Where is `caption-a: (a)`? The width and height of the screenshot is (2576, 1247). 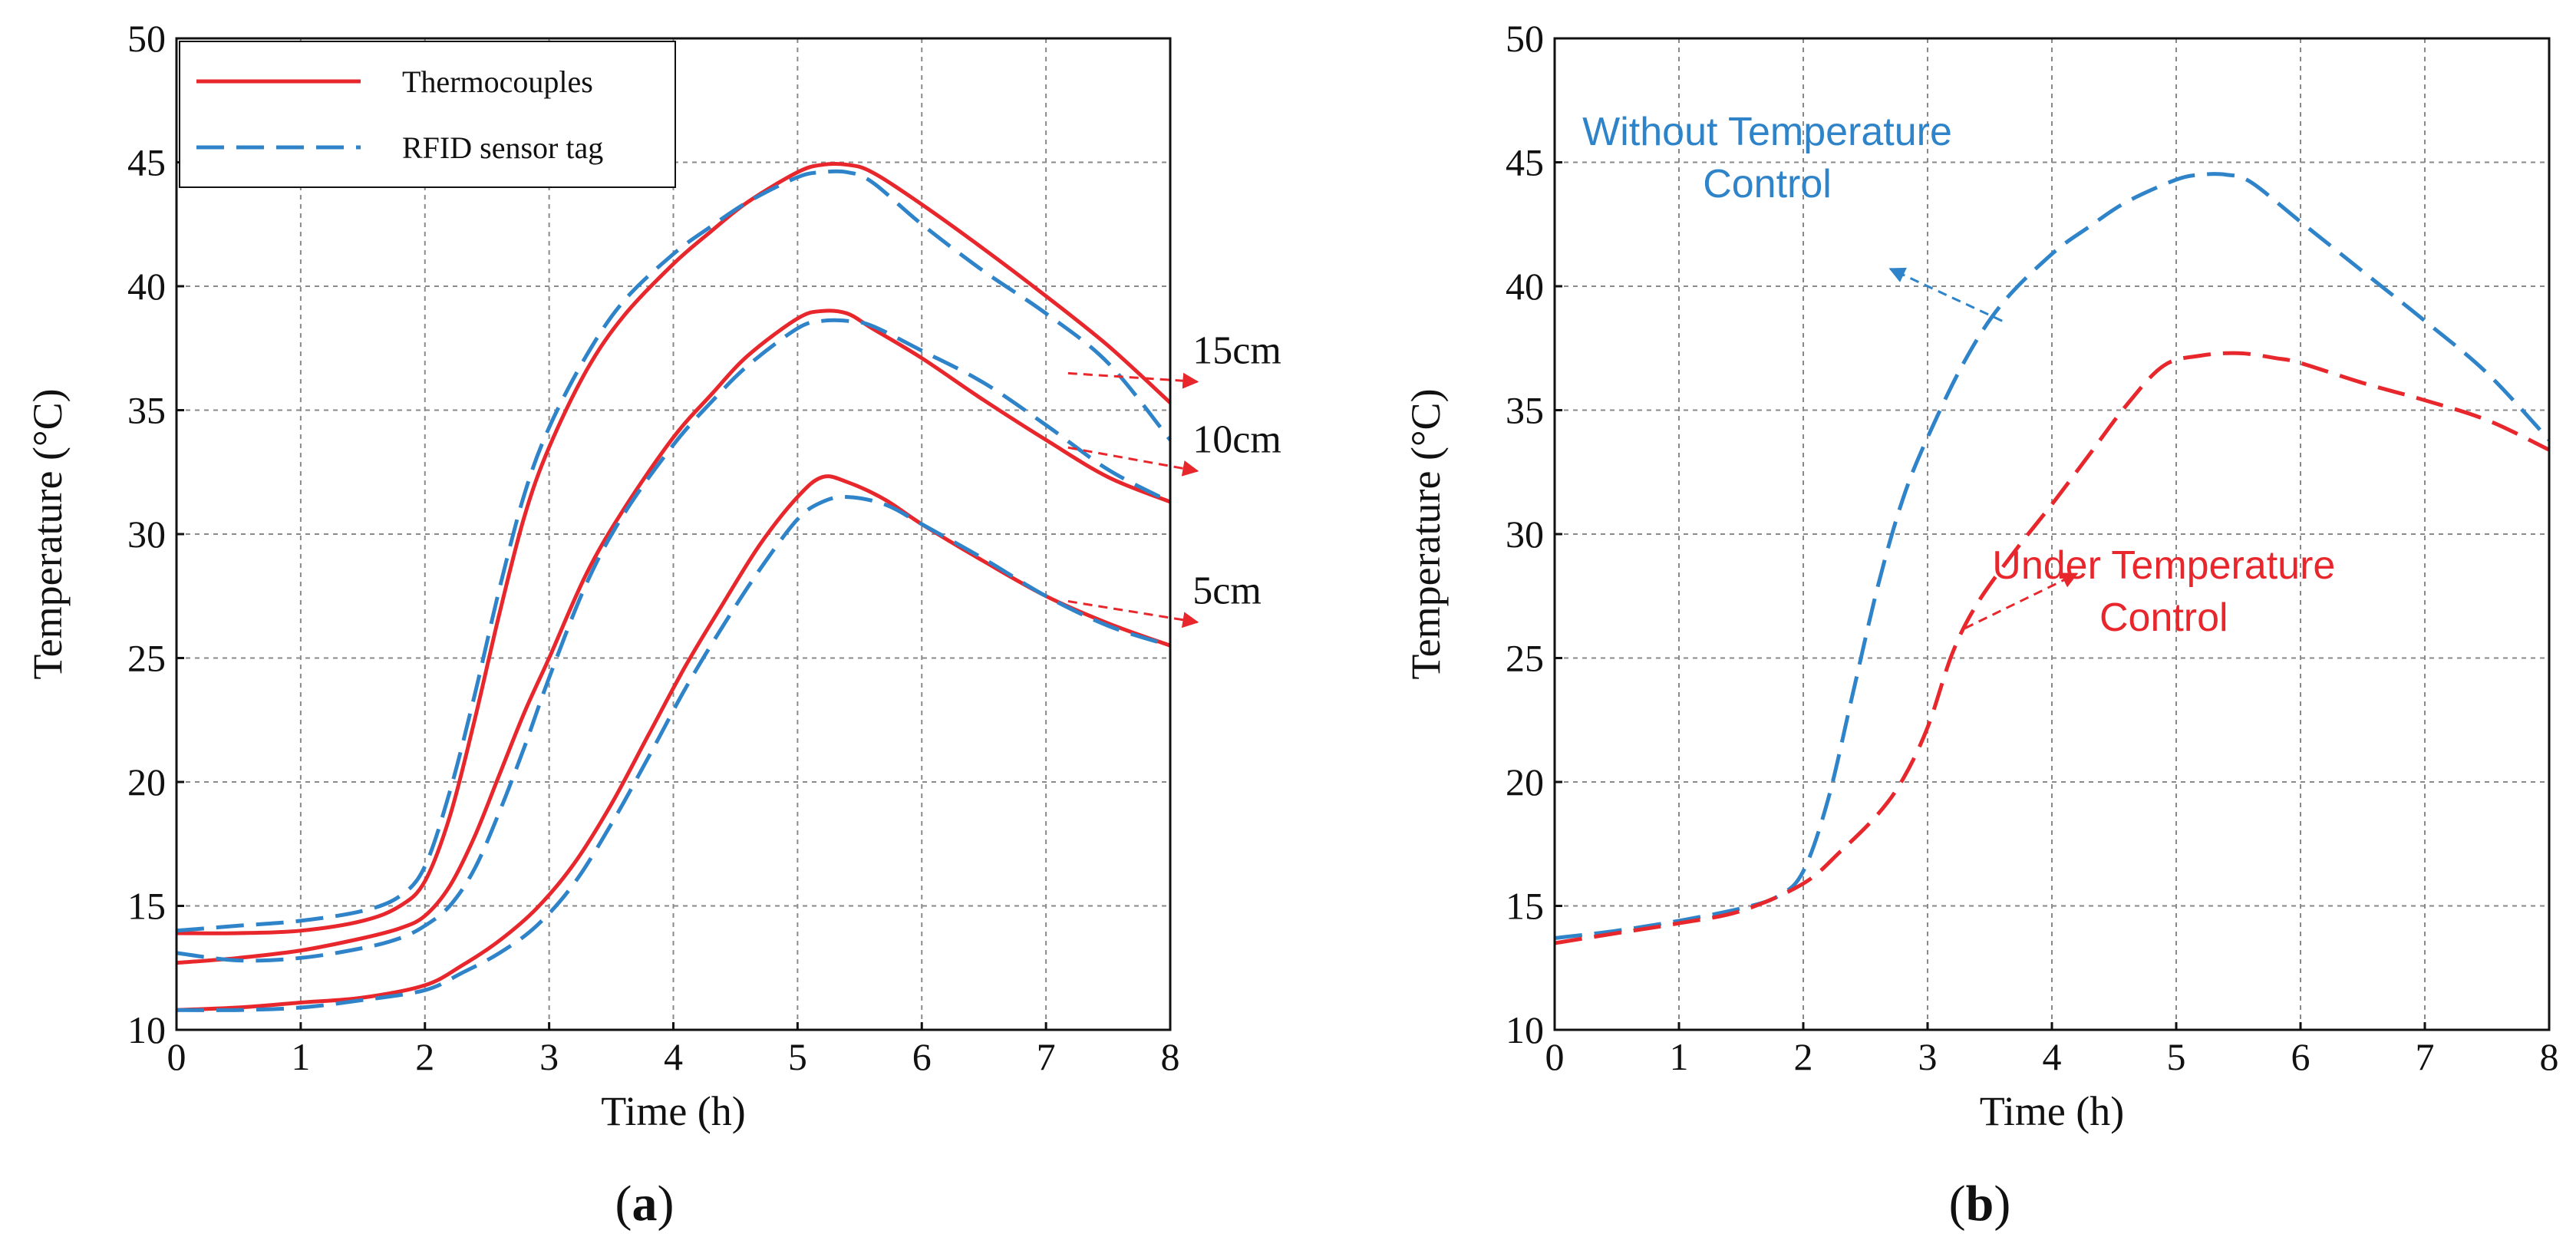
caption-a: (a) is located at coordinates (645, 1204).